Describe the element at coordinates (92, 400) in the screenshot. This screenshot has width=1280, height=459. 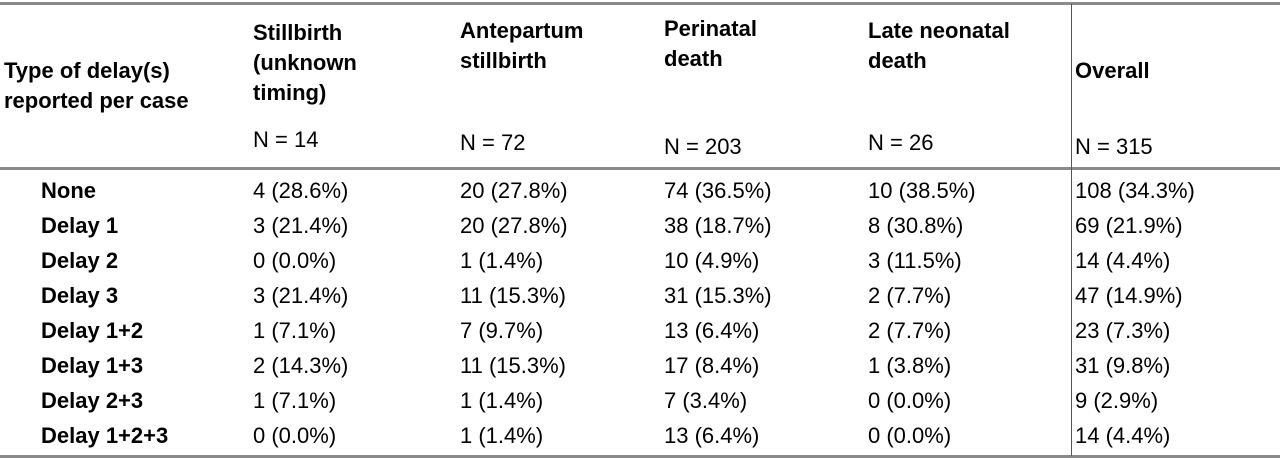
I see `row-label-delay-2-3: Delay 2+3` at that location.